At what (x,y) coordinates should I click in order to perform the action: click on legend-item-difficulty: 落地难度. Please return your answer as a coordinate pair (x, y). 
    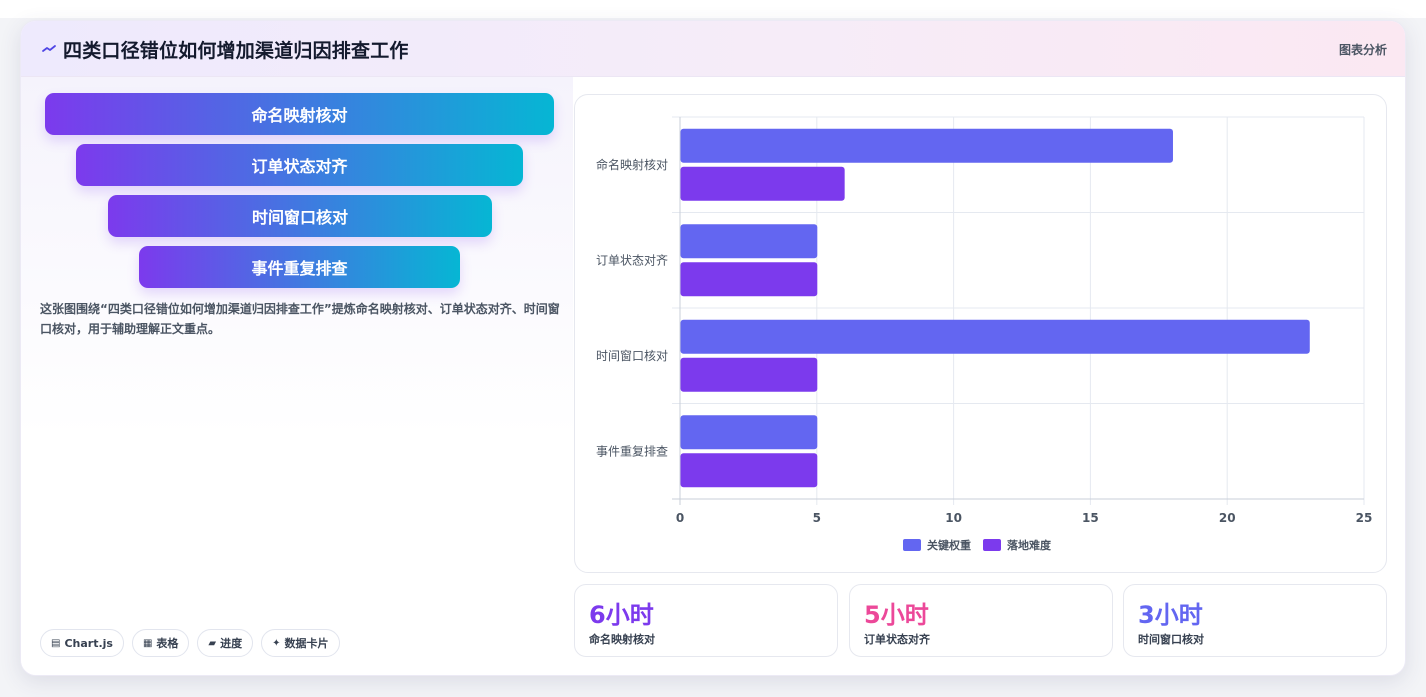
    Looking at the image, I should click on (1017, 545).